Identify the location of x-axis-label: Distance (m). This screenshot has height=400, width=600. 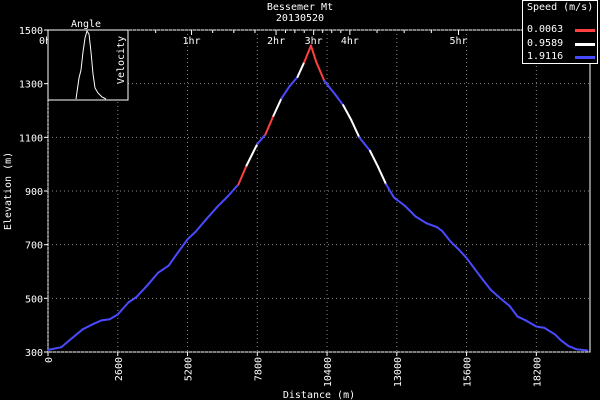
(319, 395).